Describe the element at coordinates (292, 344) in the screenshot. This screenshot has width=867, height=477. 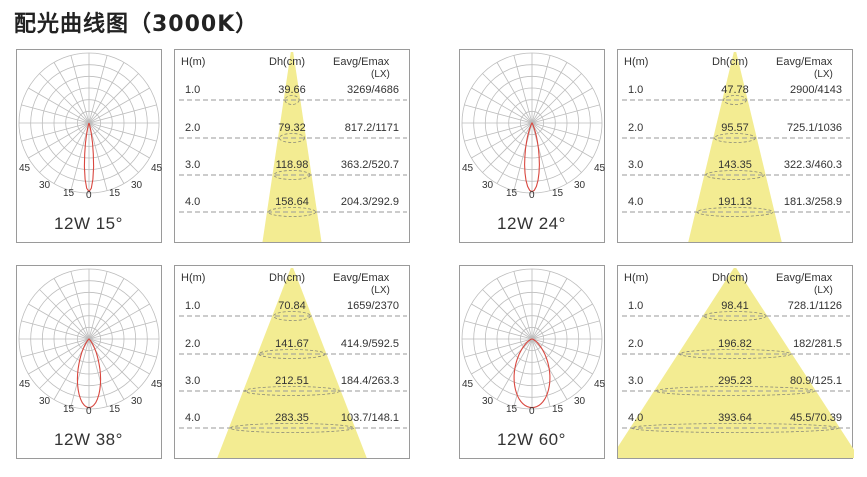
I see `row-diameter: 141.67` at that location.